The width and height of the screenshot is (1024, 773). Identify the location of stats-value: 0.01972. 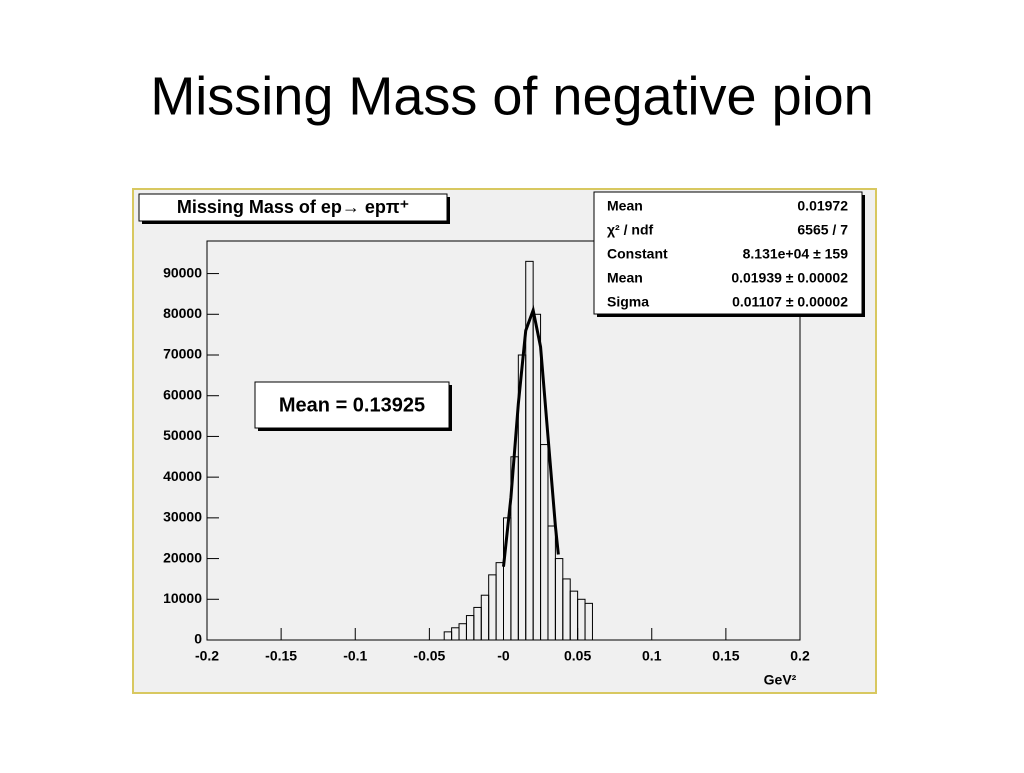
(822, 206).